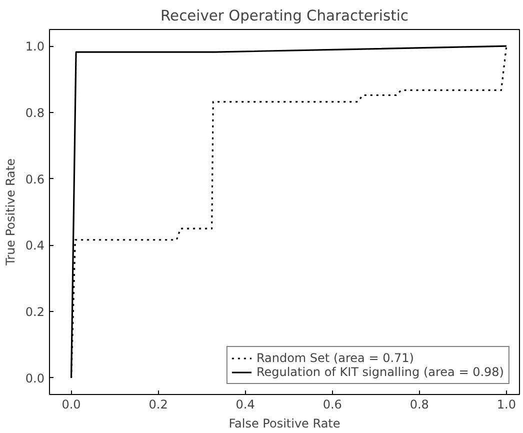  What do you see at coordinates (71, 405) in the screenshot?
I see `x-tick-label: 0.0` at bounding box center [71, 405].